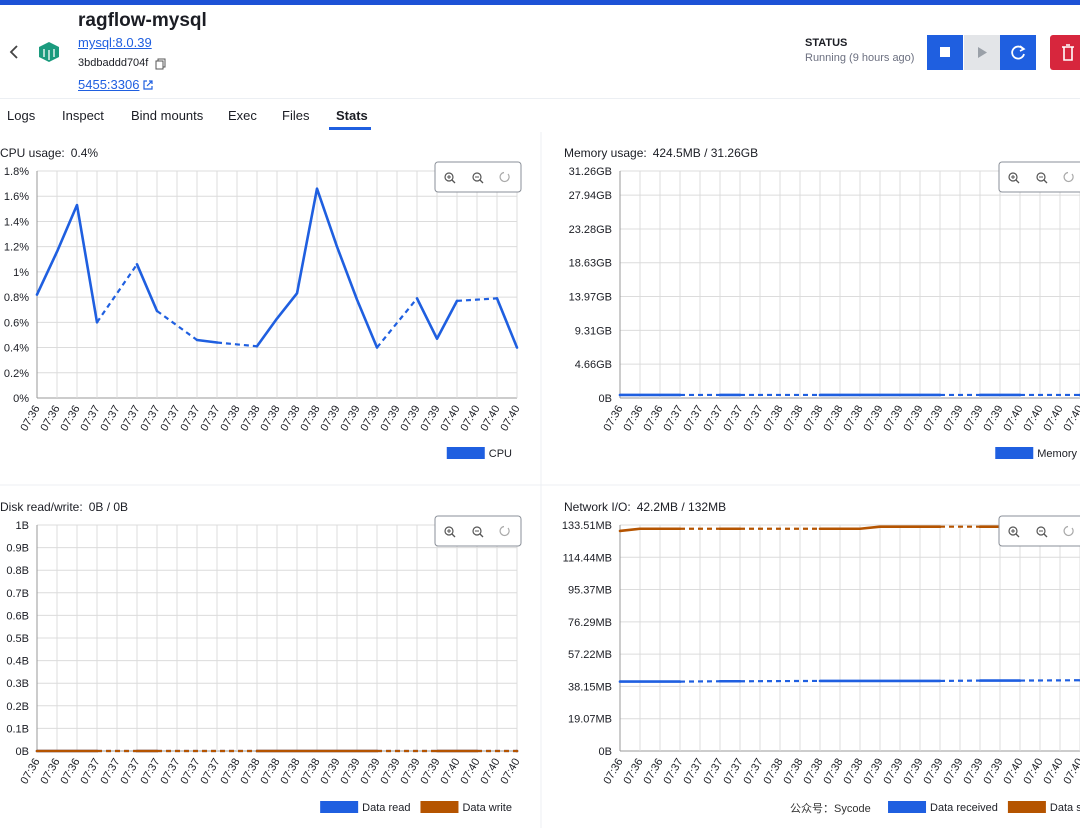 The width and height of the screenshot is (1080, 828). Describe the element at coordinates (49, 52) in the screenshot. I see `container-icon` at that location.